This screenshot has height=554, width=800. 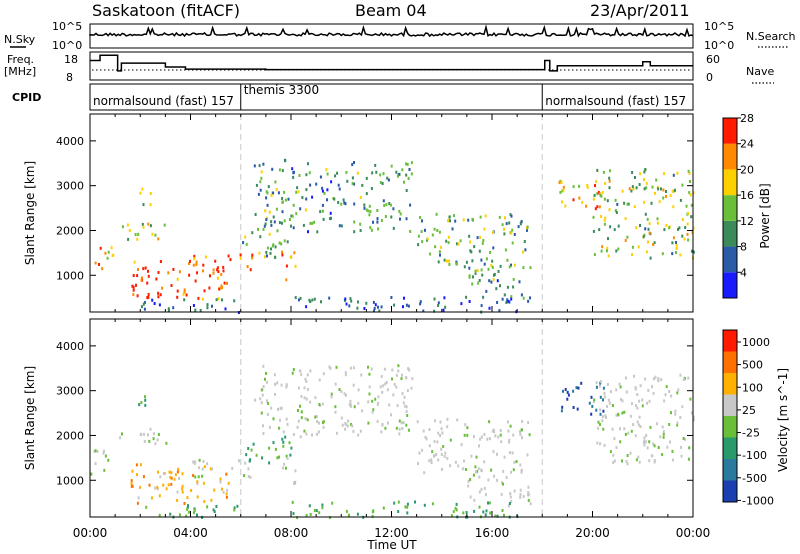 What do you see at coordinates (70, 141) in the screenshot?
I see `y-tick-label: 4000` at bounding box center [70, 141].